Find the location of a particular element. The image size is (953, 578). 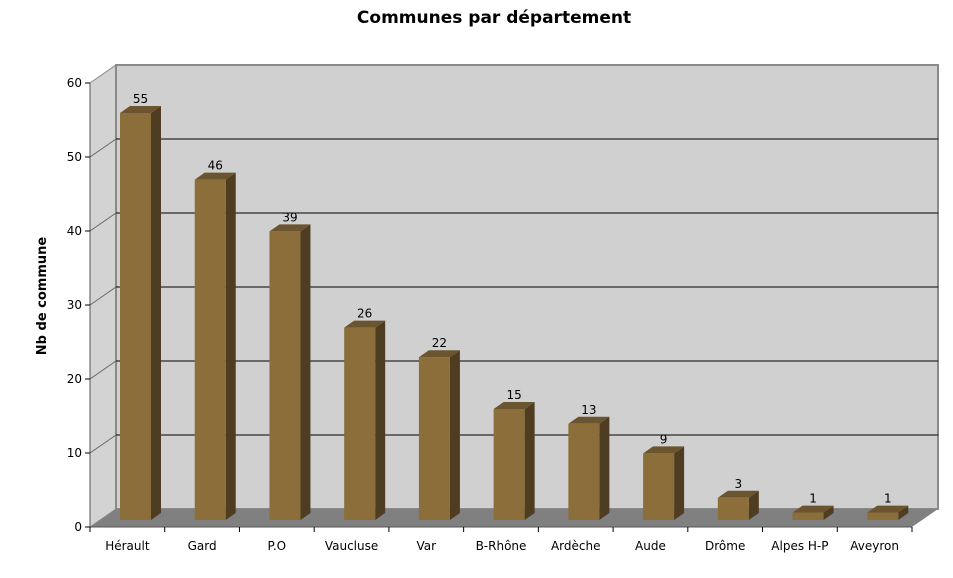

y-tick-label: 30 is located at coordinates (74, 305).